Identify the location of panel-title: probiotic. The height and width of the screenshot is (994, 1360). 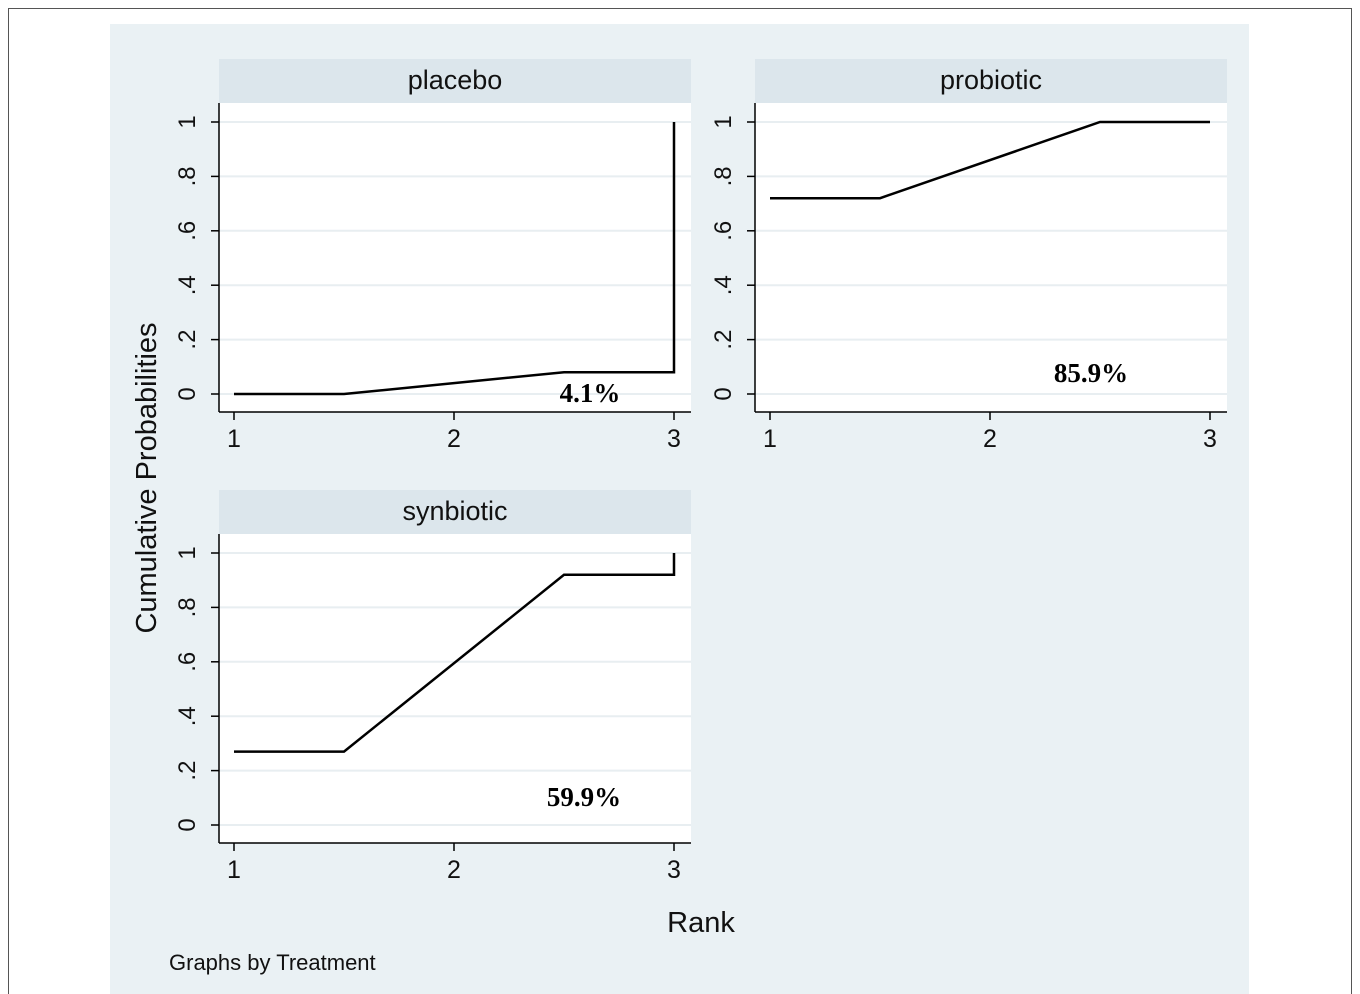
(991, 80).